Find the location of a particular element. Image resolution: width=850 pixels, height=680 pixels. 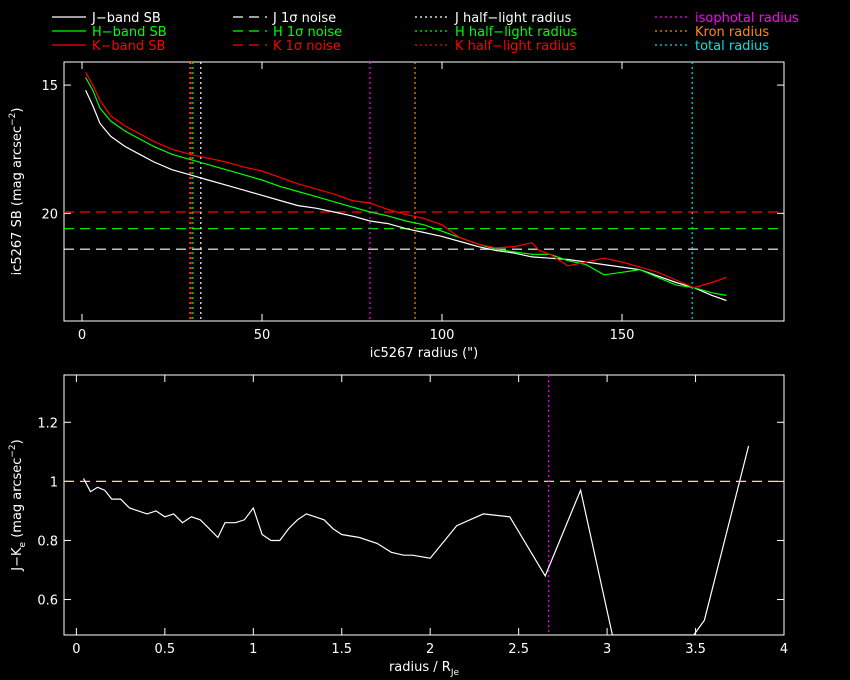

x-tick-label: 2 is located at coordinates (430, 649).